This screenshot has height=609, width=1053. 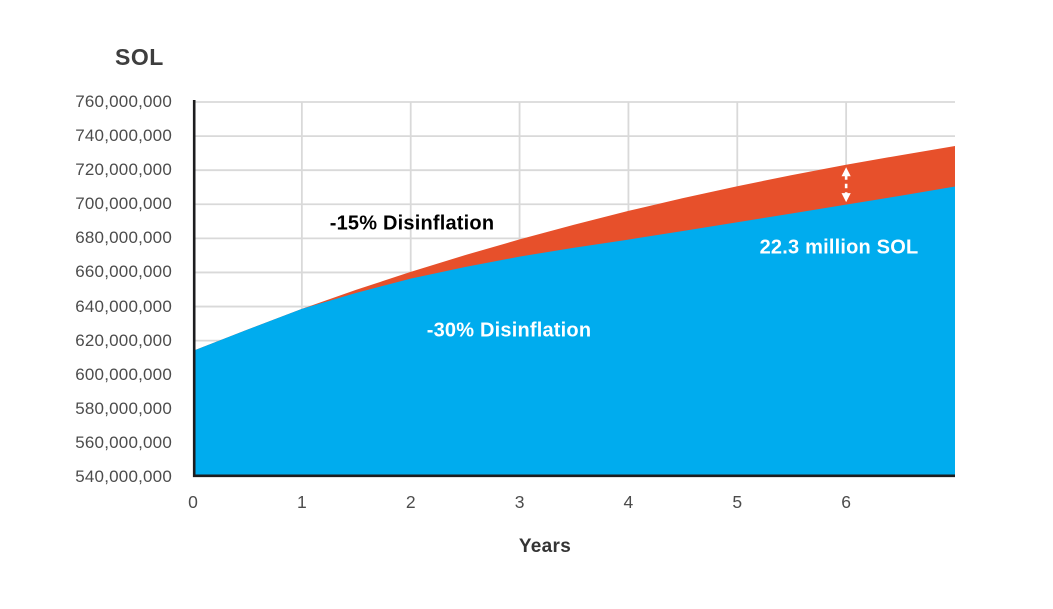 I want to click on gap-arrow, so click(x=846, y=185).